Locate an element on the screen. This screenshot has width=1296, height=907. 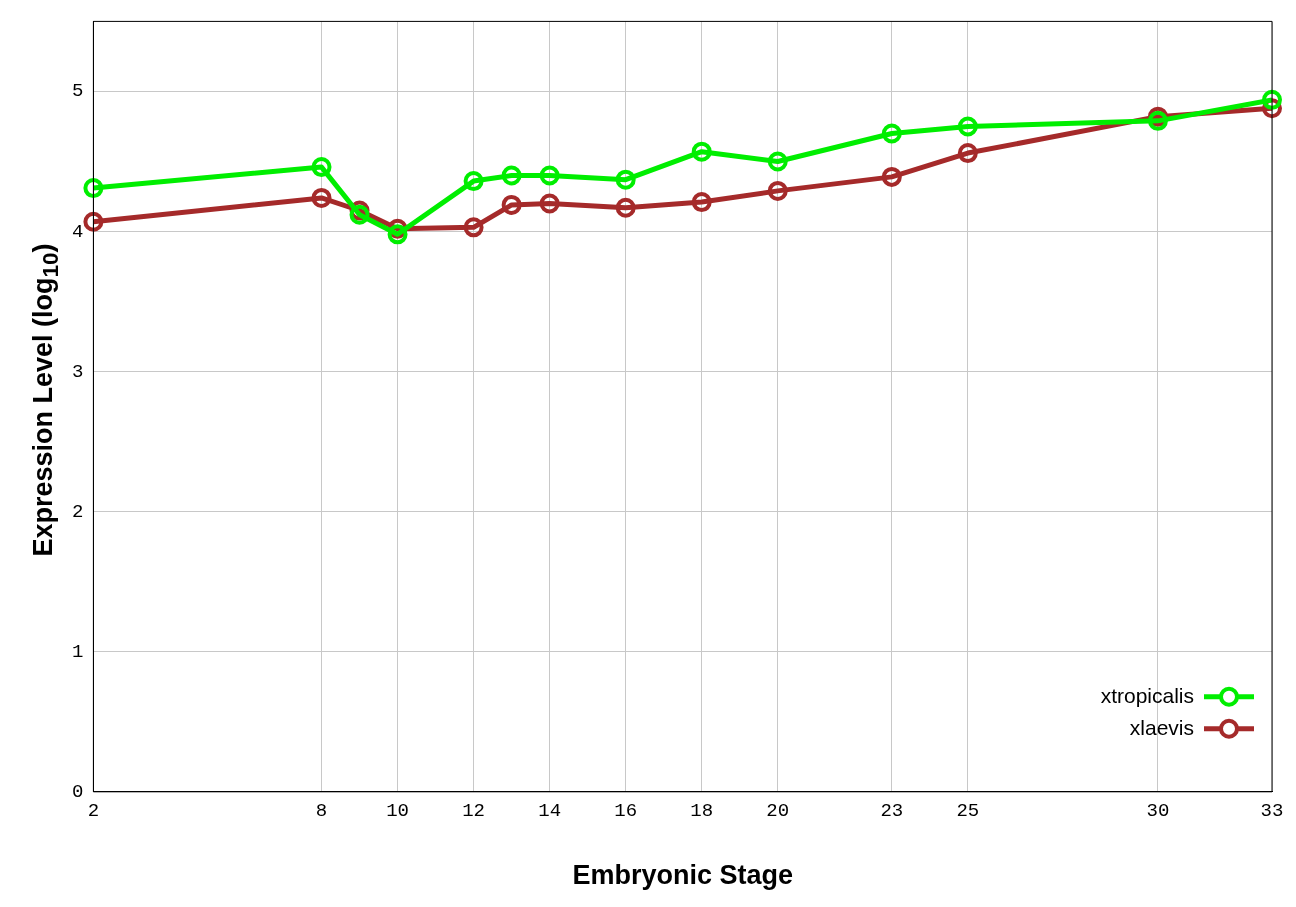
x-tick-label: 23 is located at coordinates (892, 811).